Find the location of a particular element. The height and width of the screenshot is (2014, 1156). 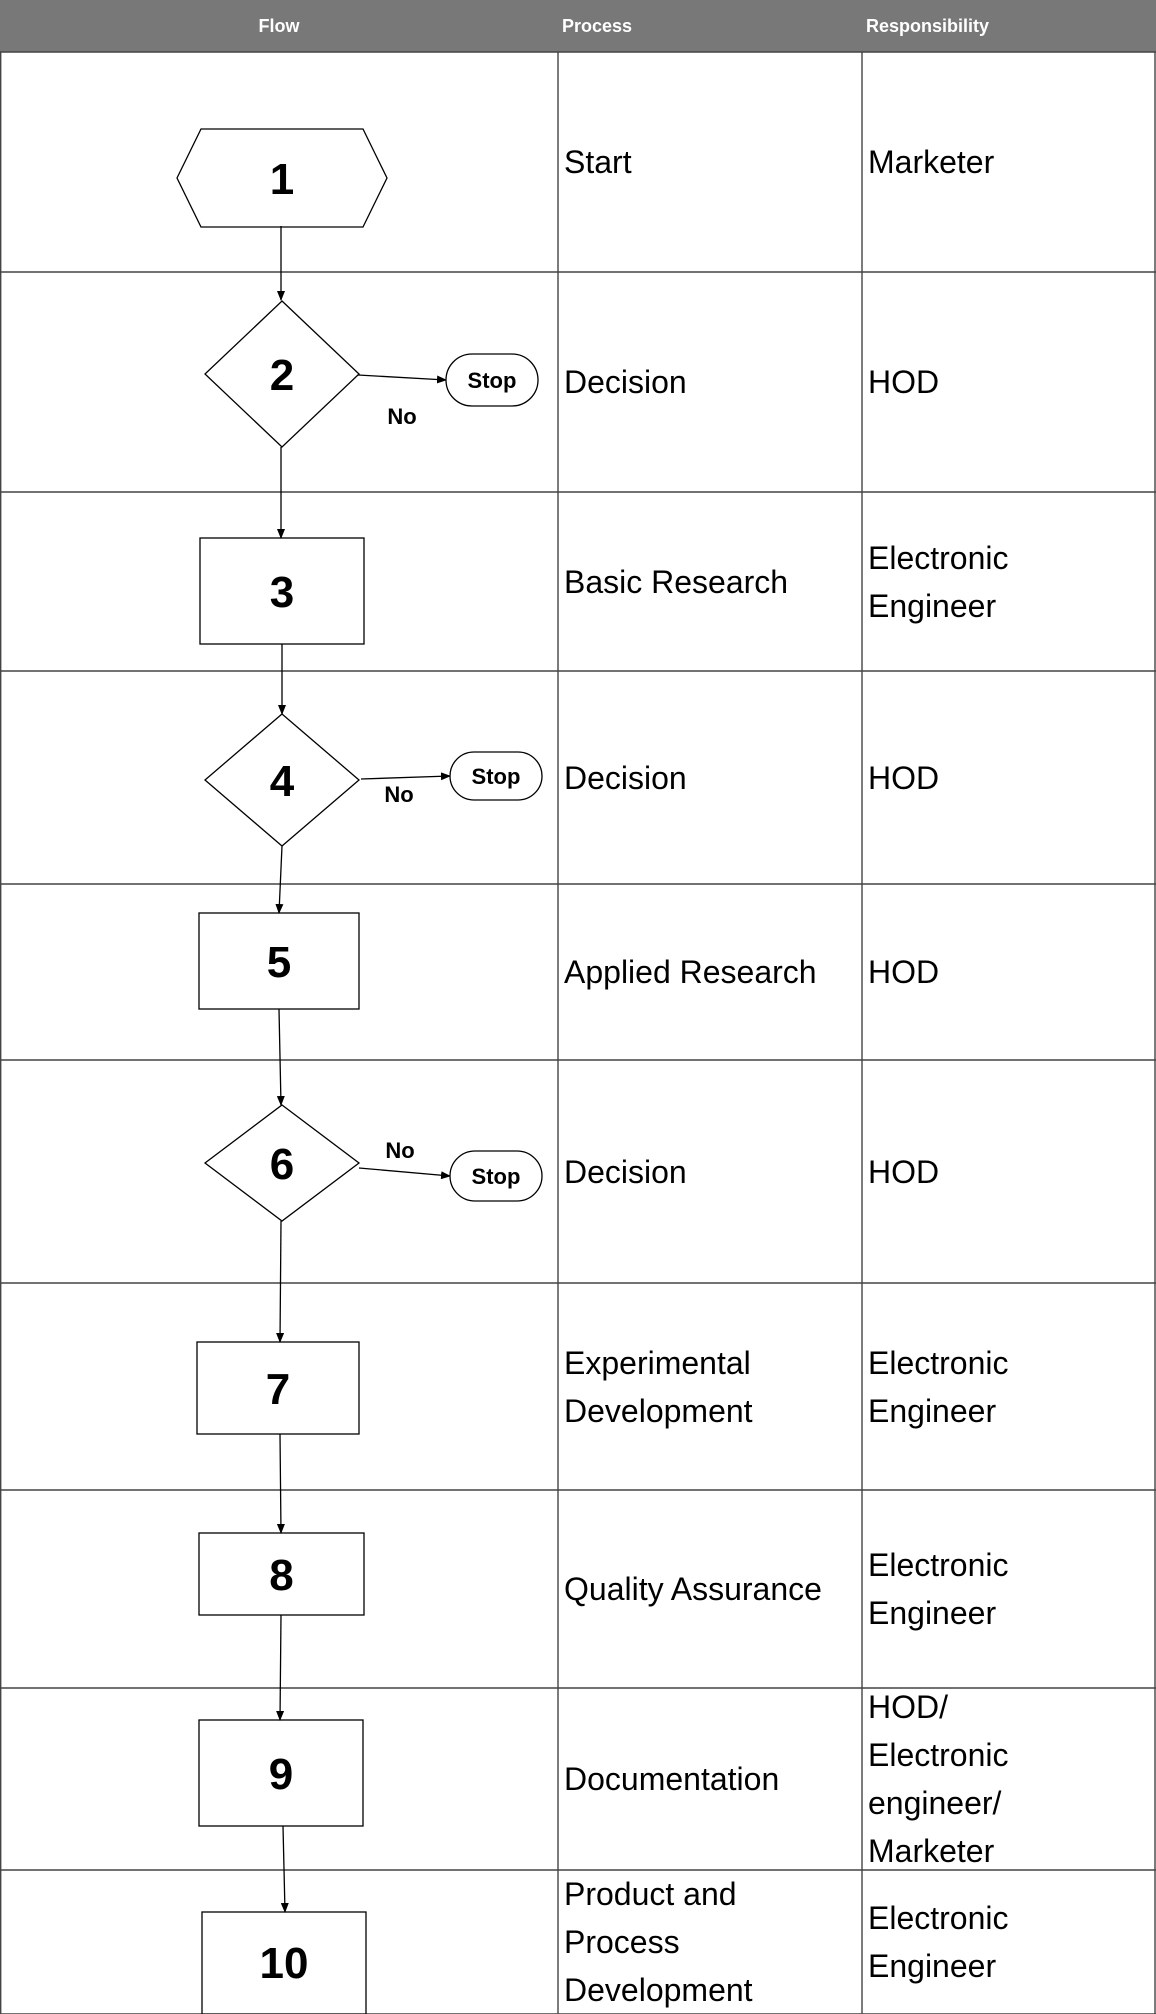

step-number: 5 is located at coordinates (279, 962).